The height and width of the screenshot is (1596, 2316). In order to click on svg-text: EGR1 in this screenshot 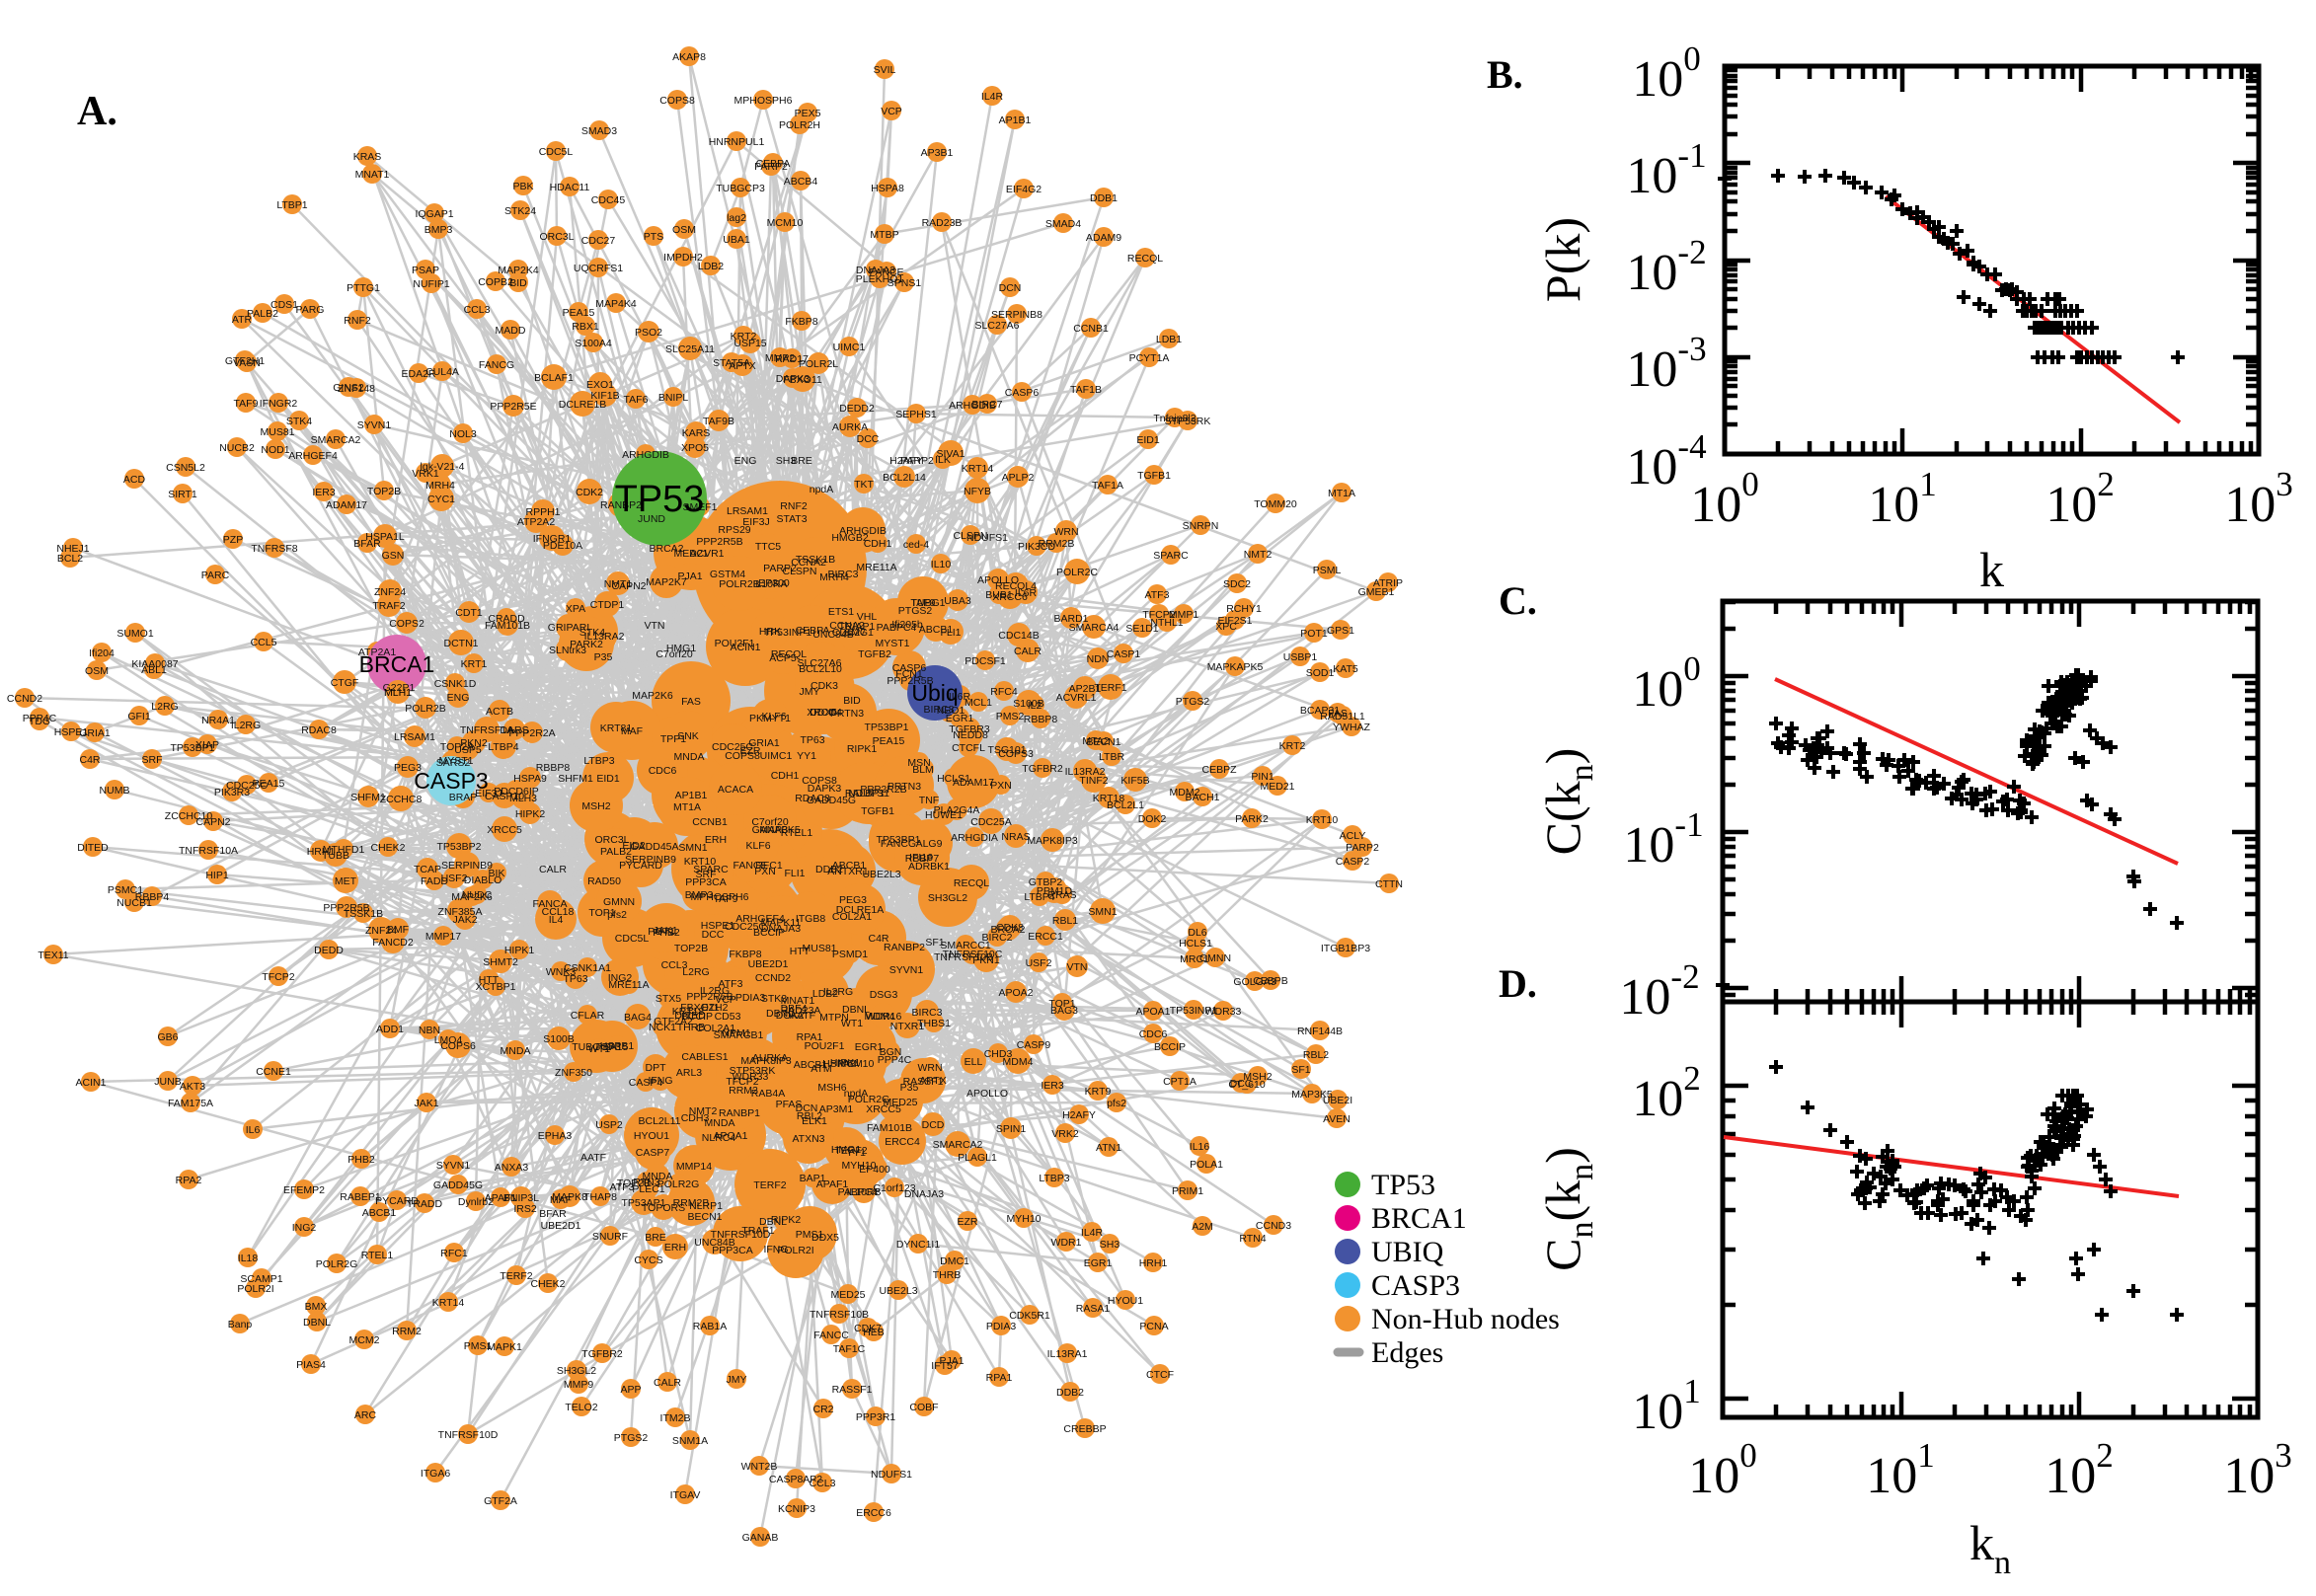, I will do `click(1098, 1263)`.